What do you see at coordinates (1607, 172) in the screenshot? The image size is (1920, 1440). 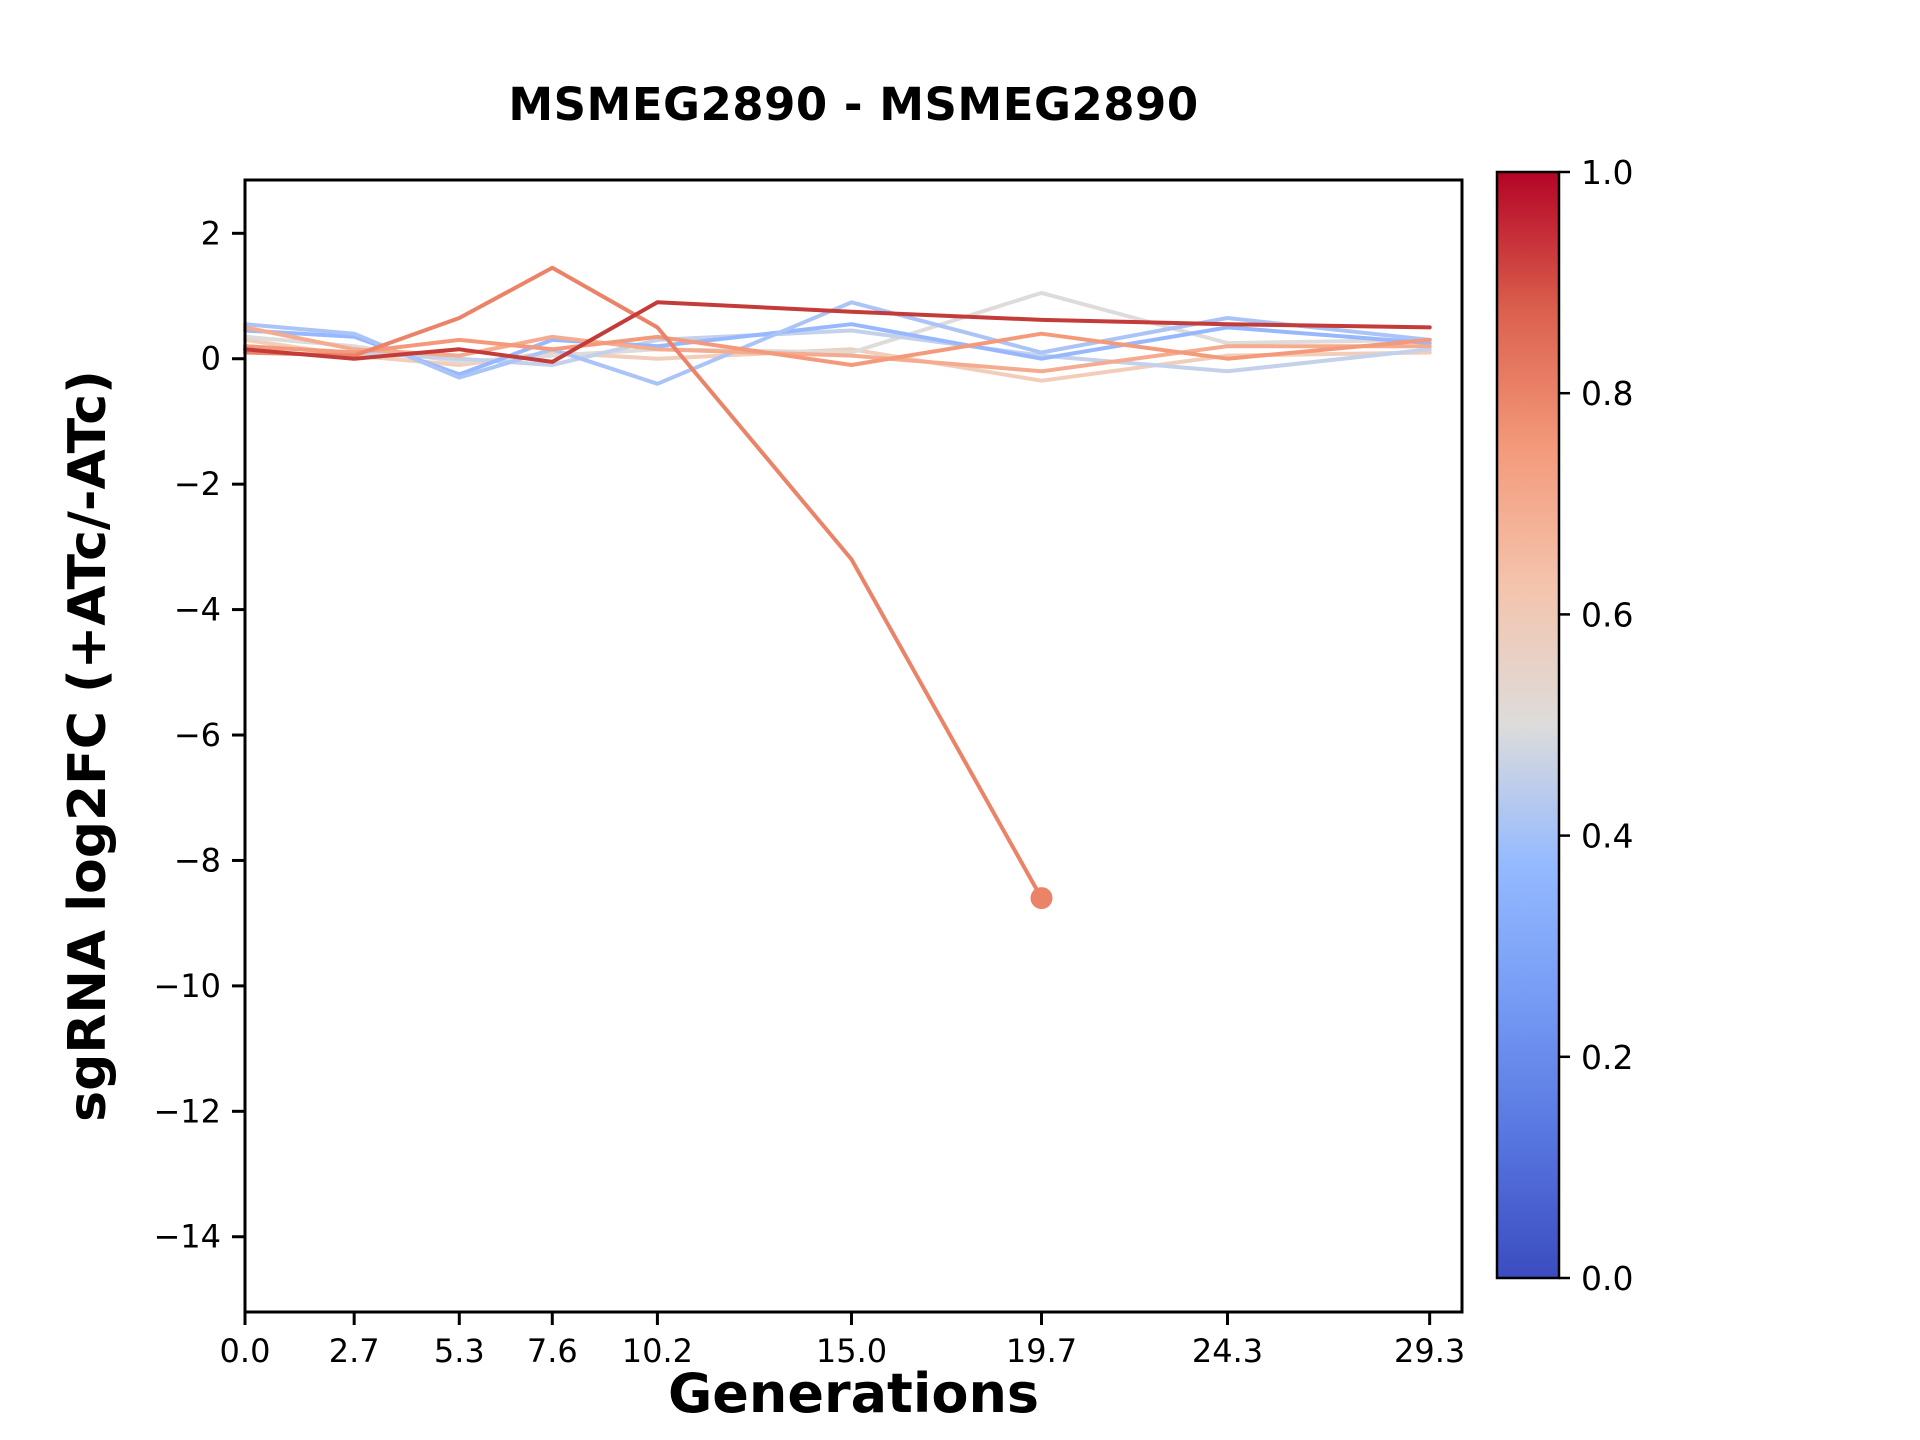 I see `colorbar-tick-label: 1.0` at bounding box center [1607, 172].